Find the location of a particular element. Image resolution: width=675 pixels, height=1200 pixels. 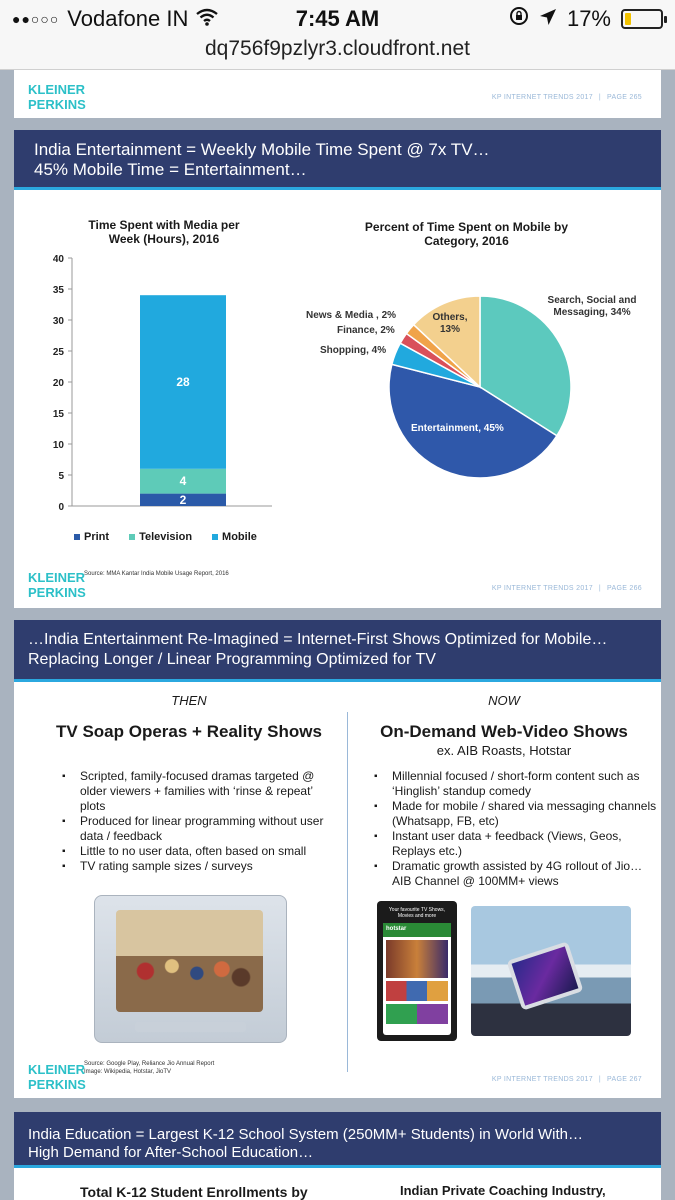

then-label: THEN is located at coordinates (189, 700).